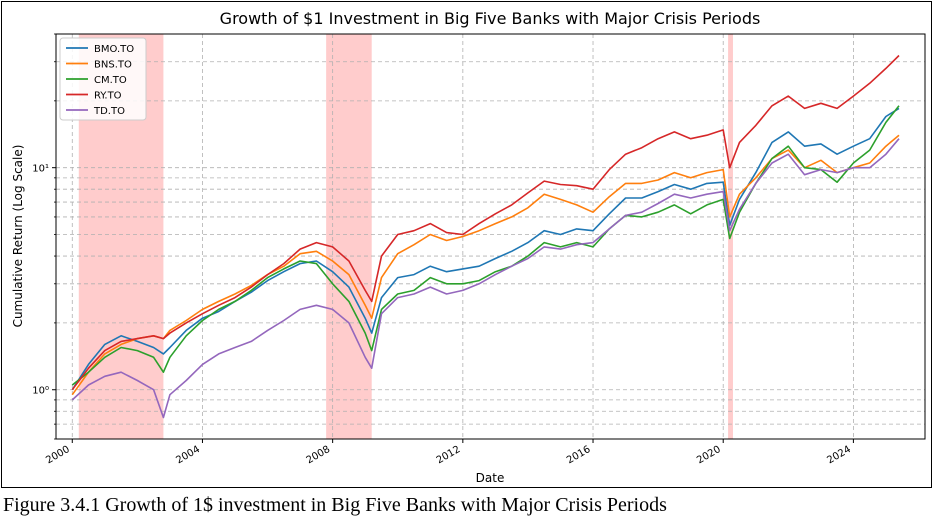  I want to click on legend-label-cm-to: CM.TO, so click(110, 80).